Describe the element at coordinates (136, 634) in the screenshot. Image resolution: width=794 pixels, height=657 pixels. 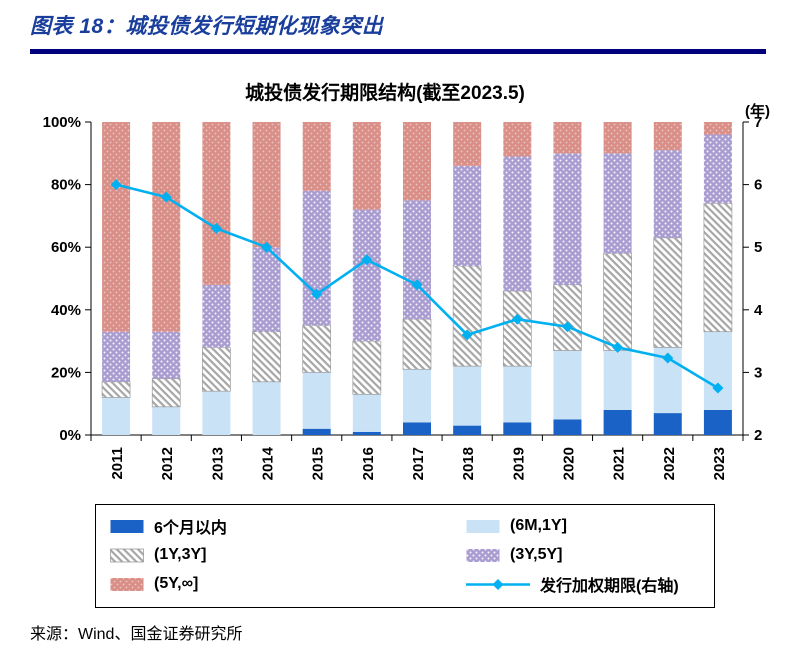
I see `source-note: 来源：Wind、国金证券研究所` at that location.